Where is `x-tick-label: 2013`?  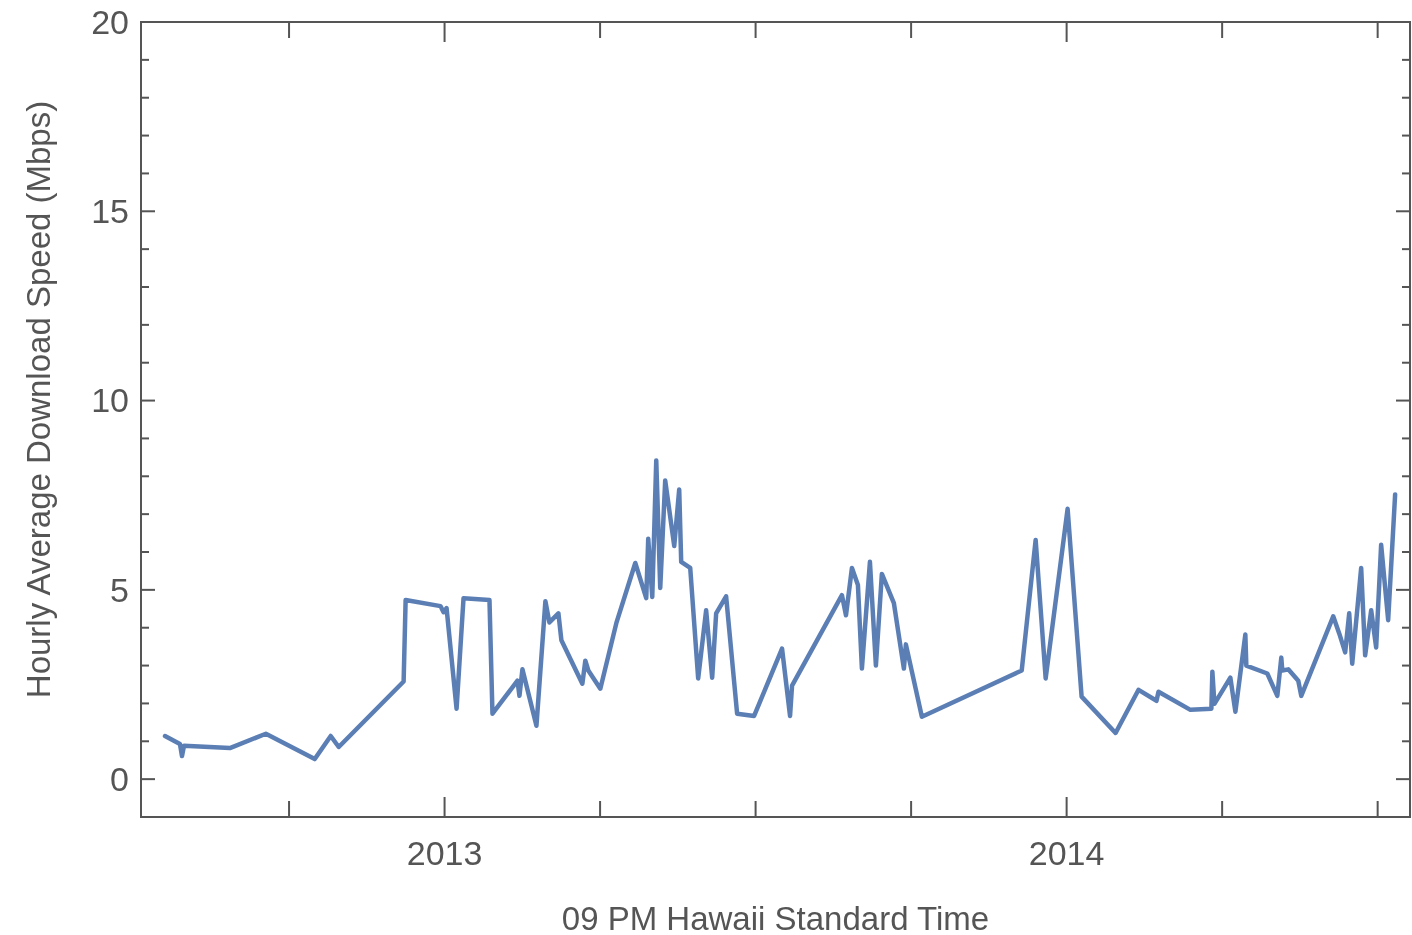
x-tick-label: 2013 is located at coordinates (444, 853).